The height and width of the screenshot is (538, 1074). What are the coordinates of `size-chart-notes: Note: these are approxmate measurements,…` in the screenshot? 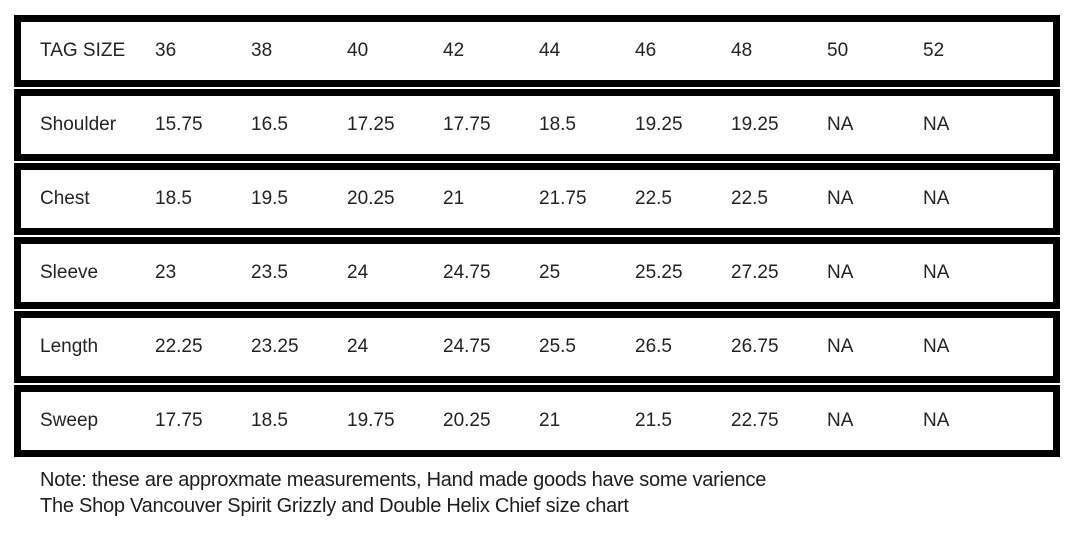 It's located at (403, 493).